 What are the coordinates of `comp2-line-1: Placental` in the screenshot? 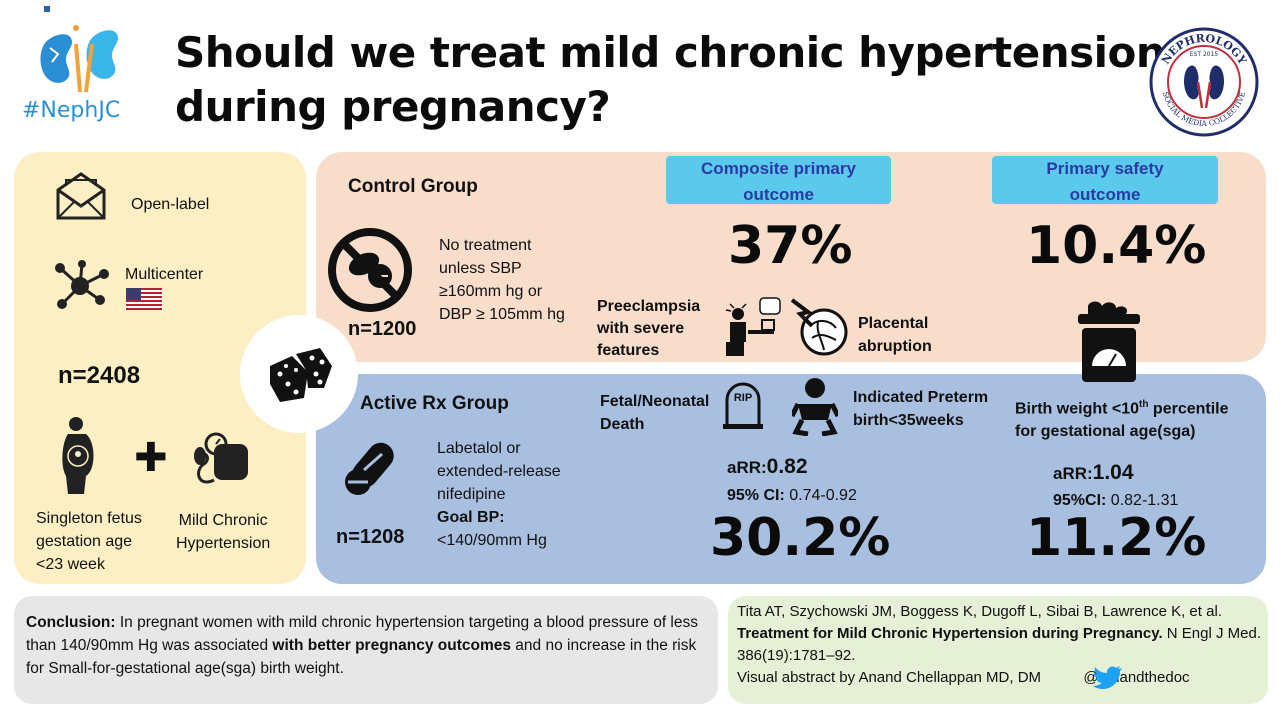 It's located at (893, 323).